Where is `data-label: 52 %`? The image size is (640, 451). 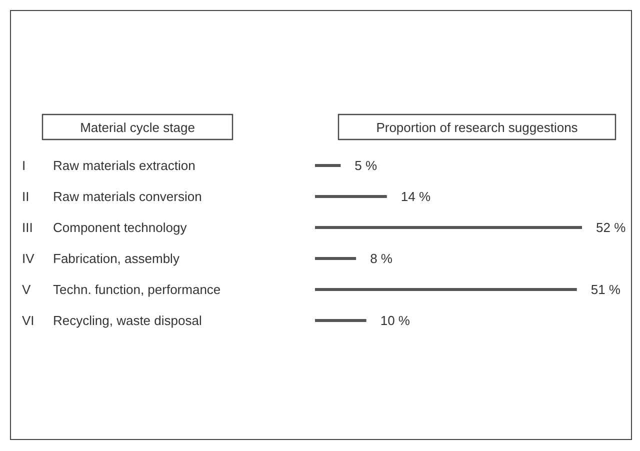
data-label: 52 % is located at coordinates (611, 227).